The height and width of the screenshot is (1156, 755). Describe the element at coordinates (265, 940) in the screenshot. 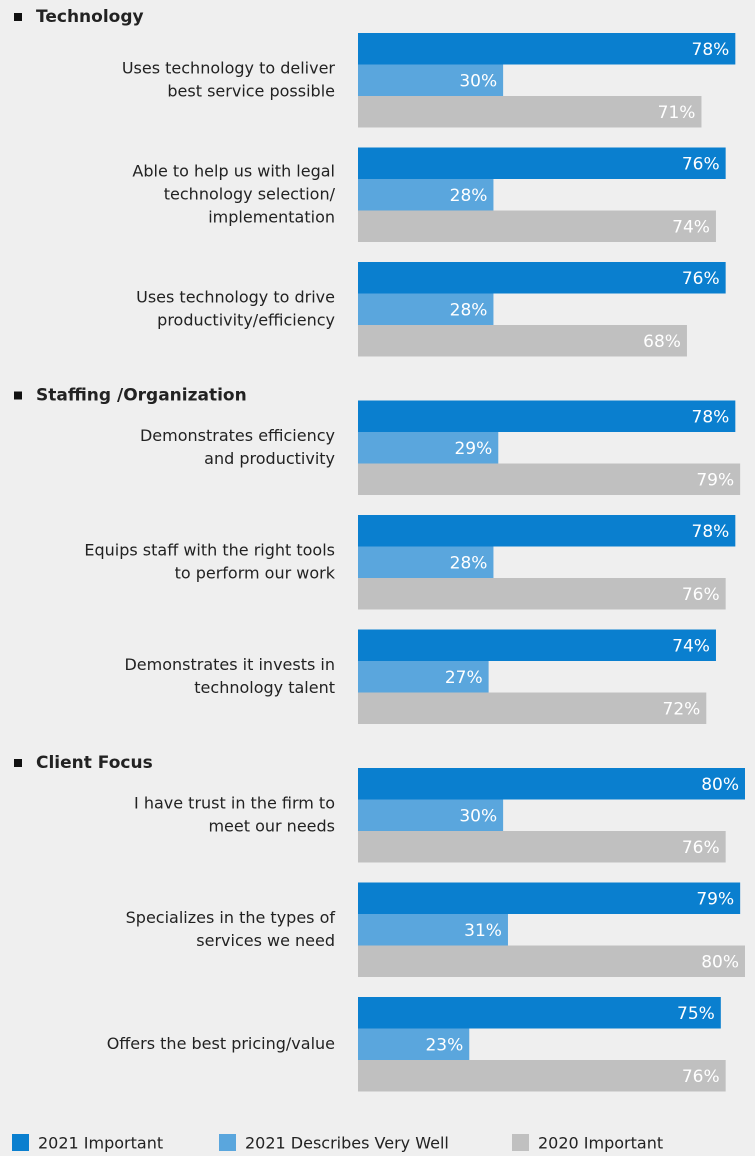

I see `item-label: services we need` at that location.